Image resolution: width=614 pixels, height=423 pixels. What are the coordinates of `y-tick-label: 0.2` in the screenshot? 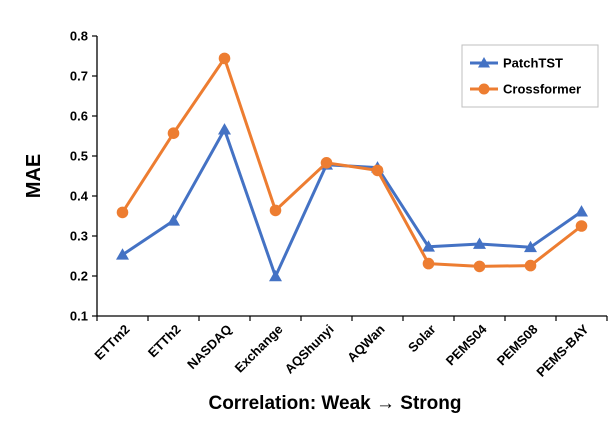 It's located at (79, 276).